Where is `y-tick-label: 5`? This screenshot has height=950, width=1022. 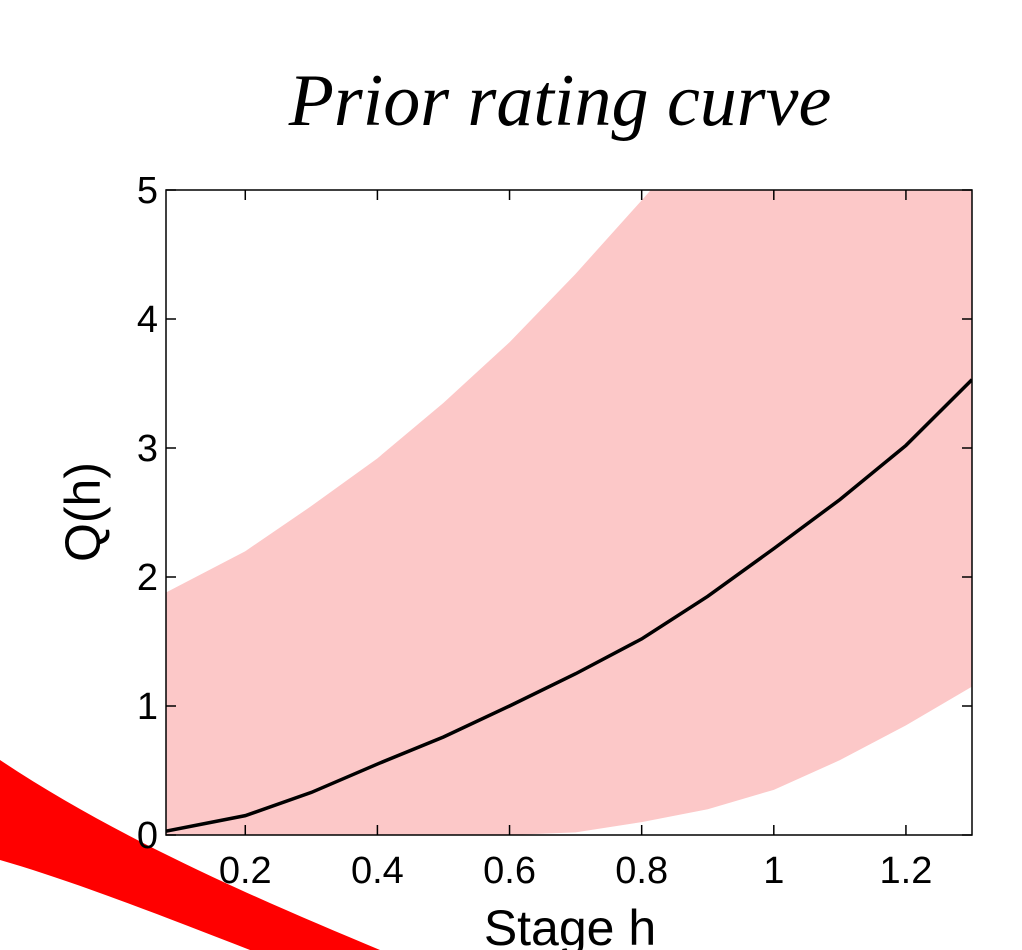
y-tick-label: 5 is located at coordinates (147, 191).